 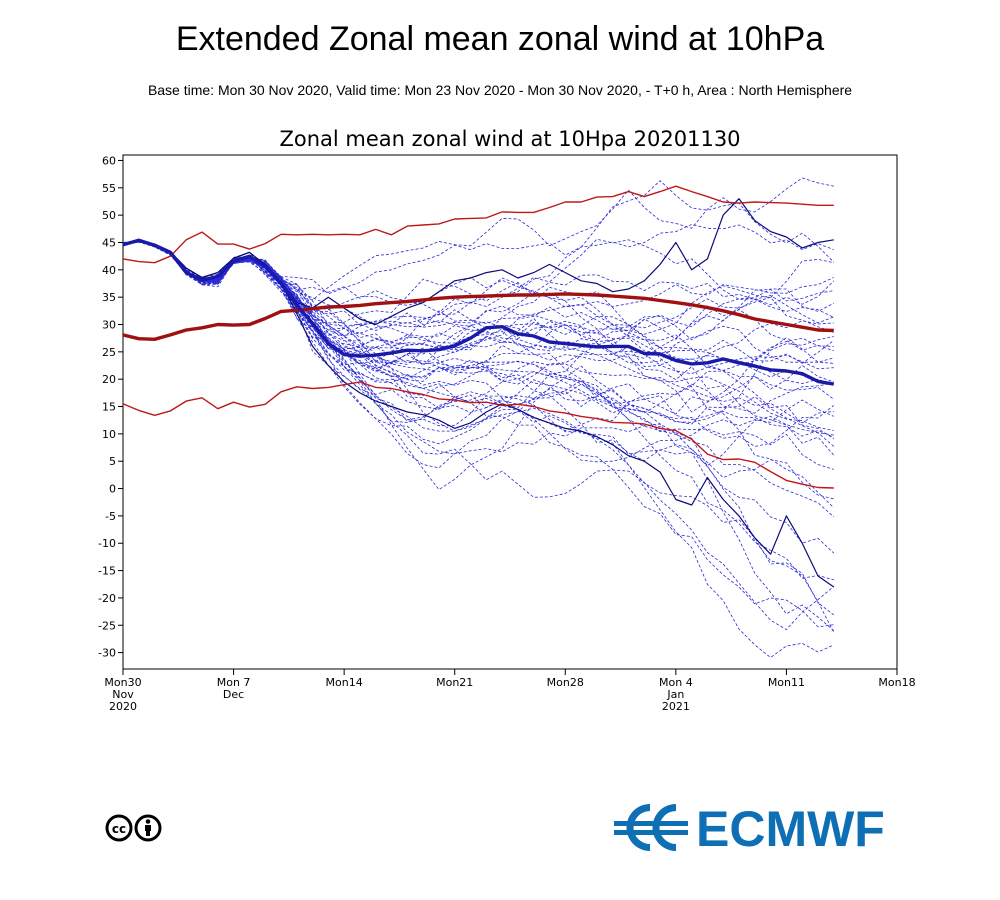 I want to click on y-tick-label: 55, so click(x=109, y=188).